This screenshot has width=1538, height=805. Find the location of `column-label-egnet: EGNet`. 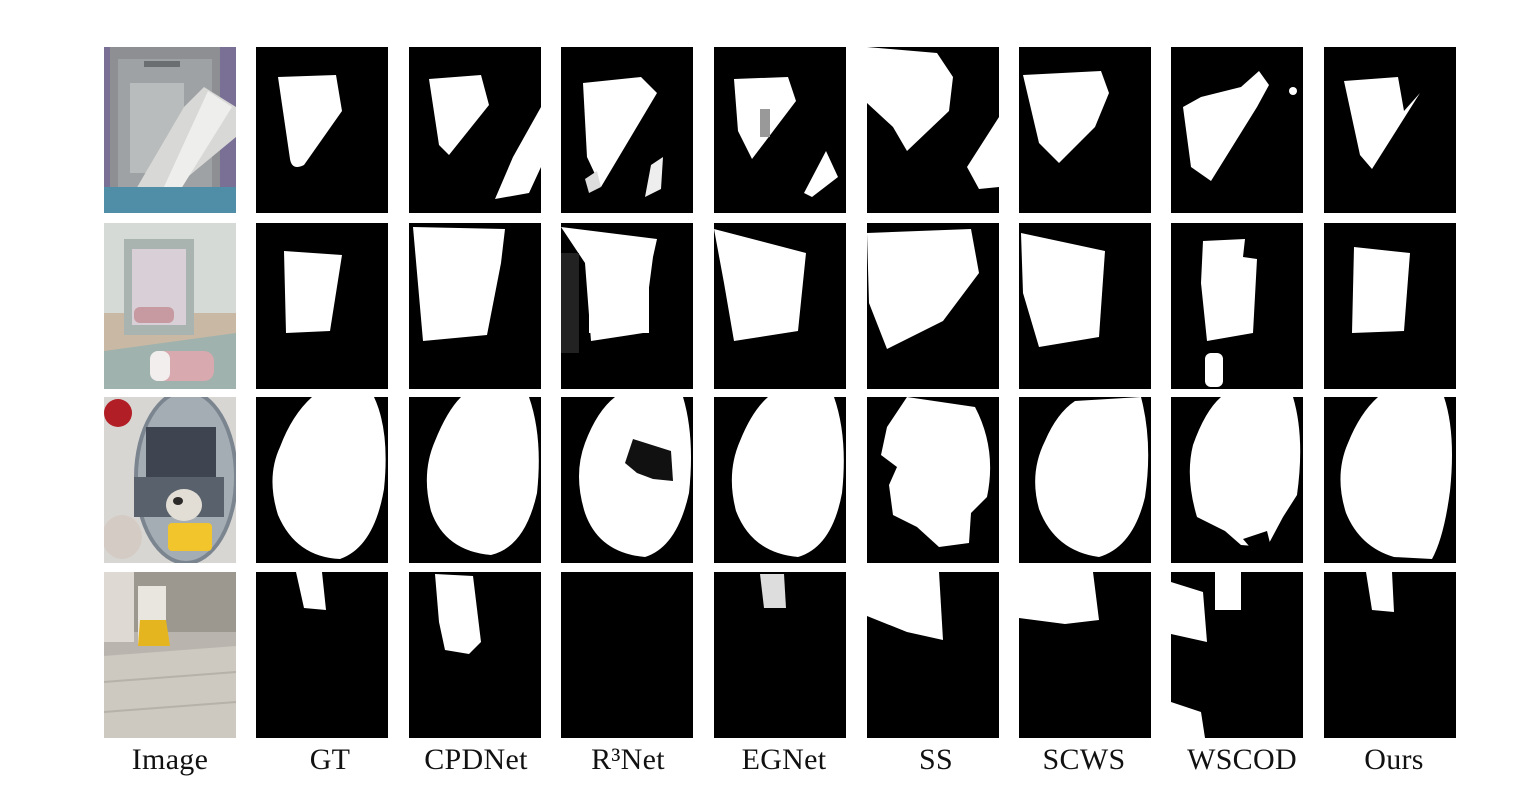

column-label-egnet: EGNet is located at coordinates (784, 759).